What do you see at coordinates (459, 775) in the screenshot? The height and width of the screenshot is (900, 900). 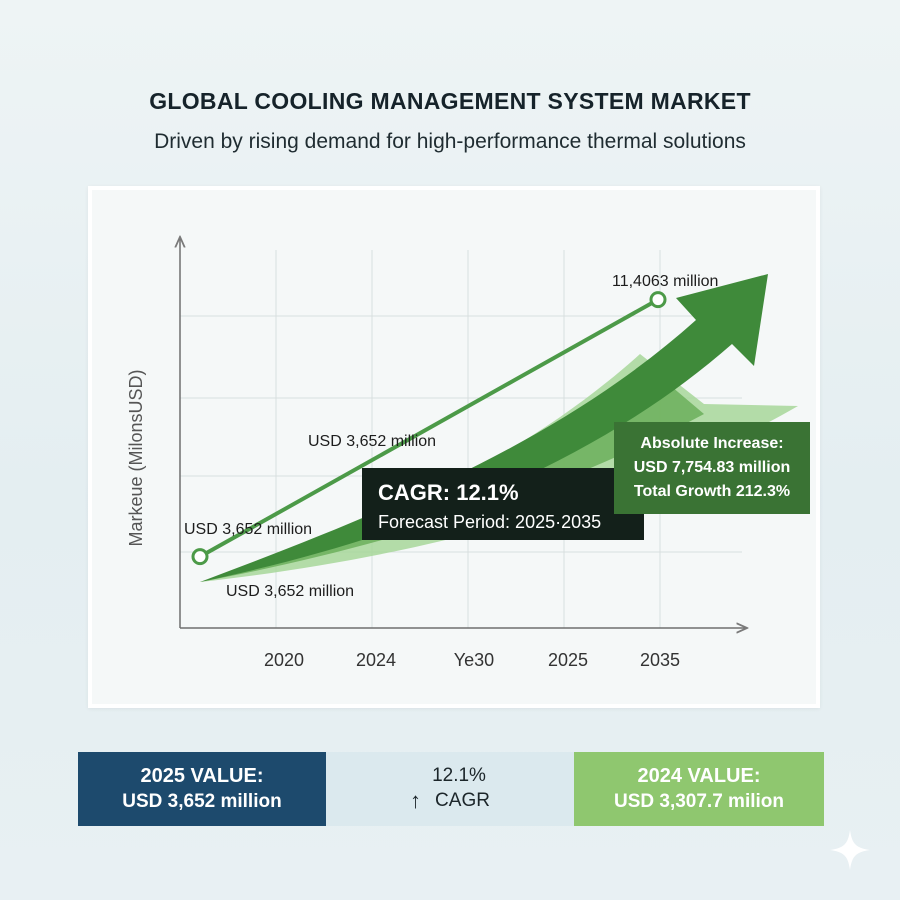 I see `stat-cagr-value: 12.1%` at bounding box center [459, 775].